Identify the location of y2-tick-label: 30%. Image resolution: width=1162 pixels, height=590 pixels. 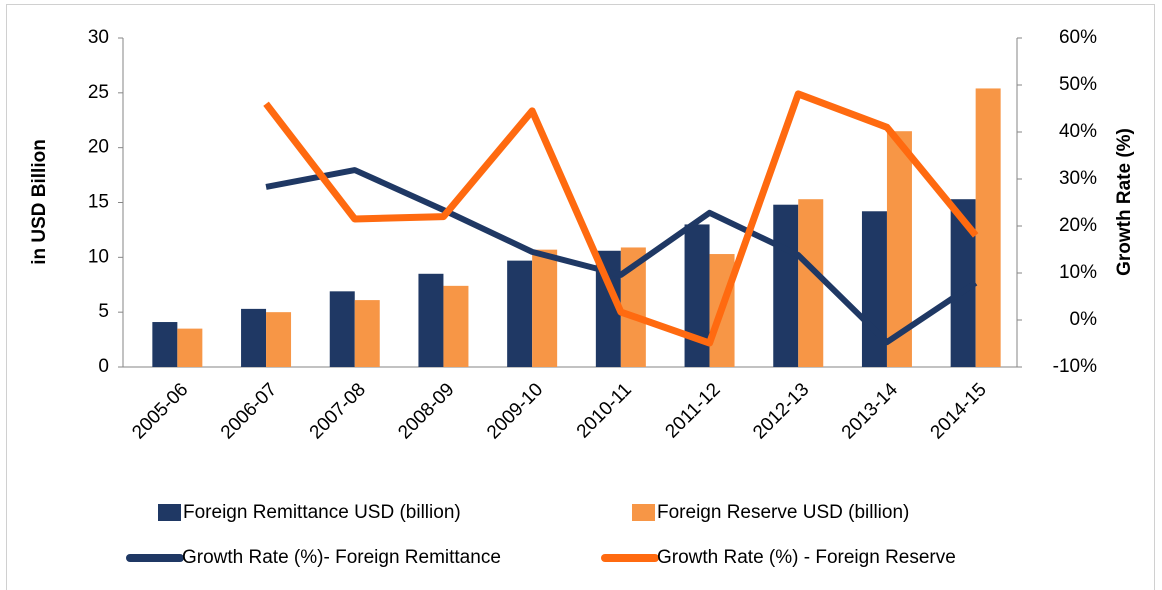
(1078, 178).